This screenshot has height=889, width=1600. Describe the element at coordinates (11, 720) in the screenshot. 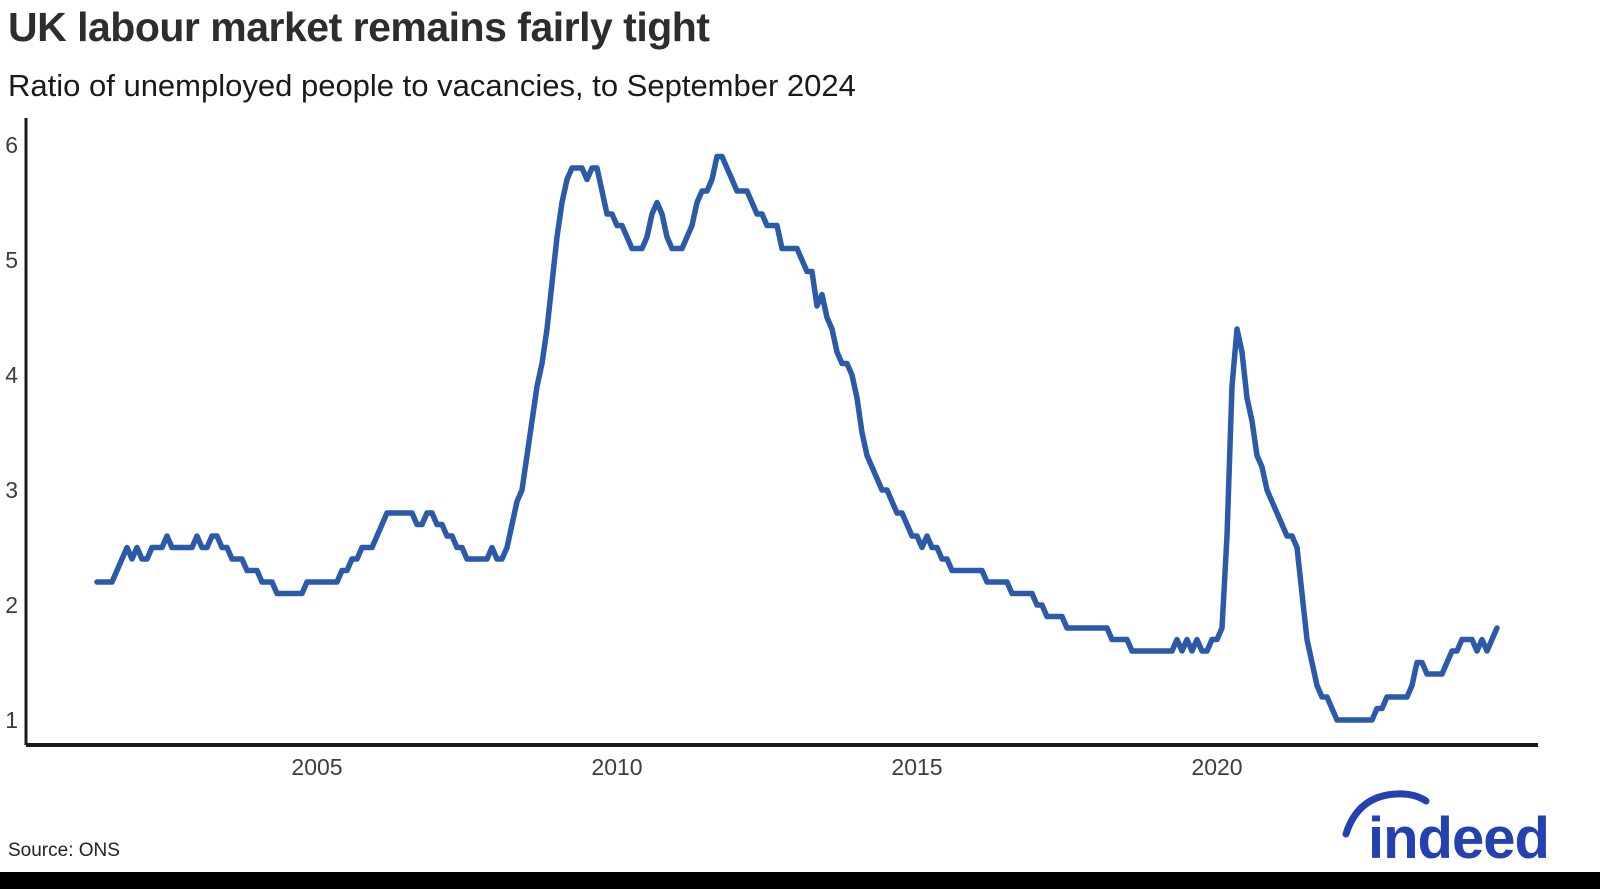

I see `y-tick-label: 1` at that location.